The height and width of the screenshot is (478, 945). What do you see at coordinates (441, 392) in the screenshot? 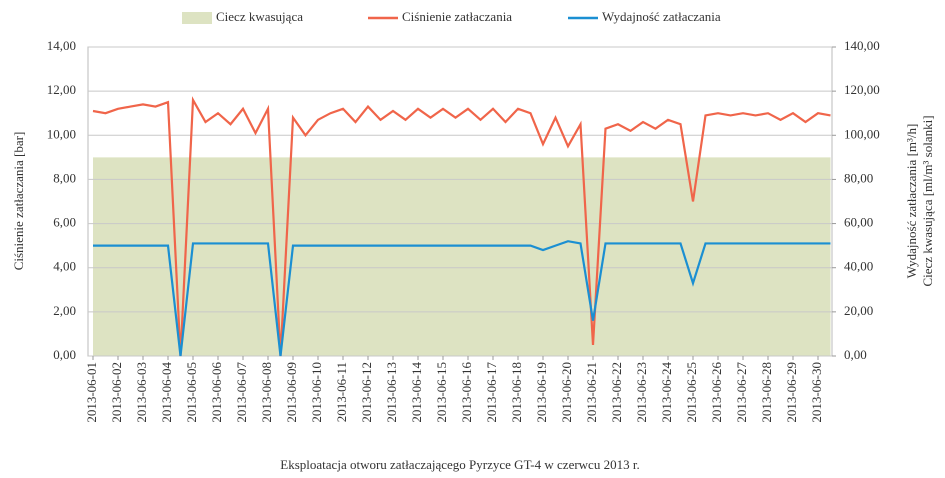
I see `x-tick-label: 2013-06-15` at bounding box center [441, 392].